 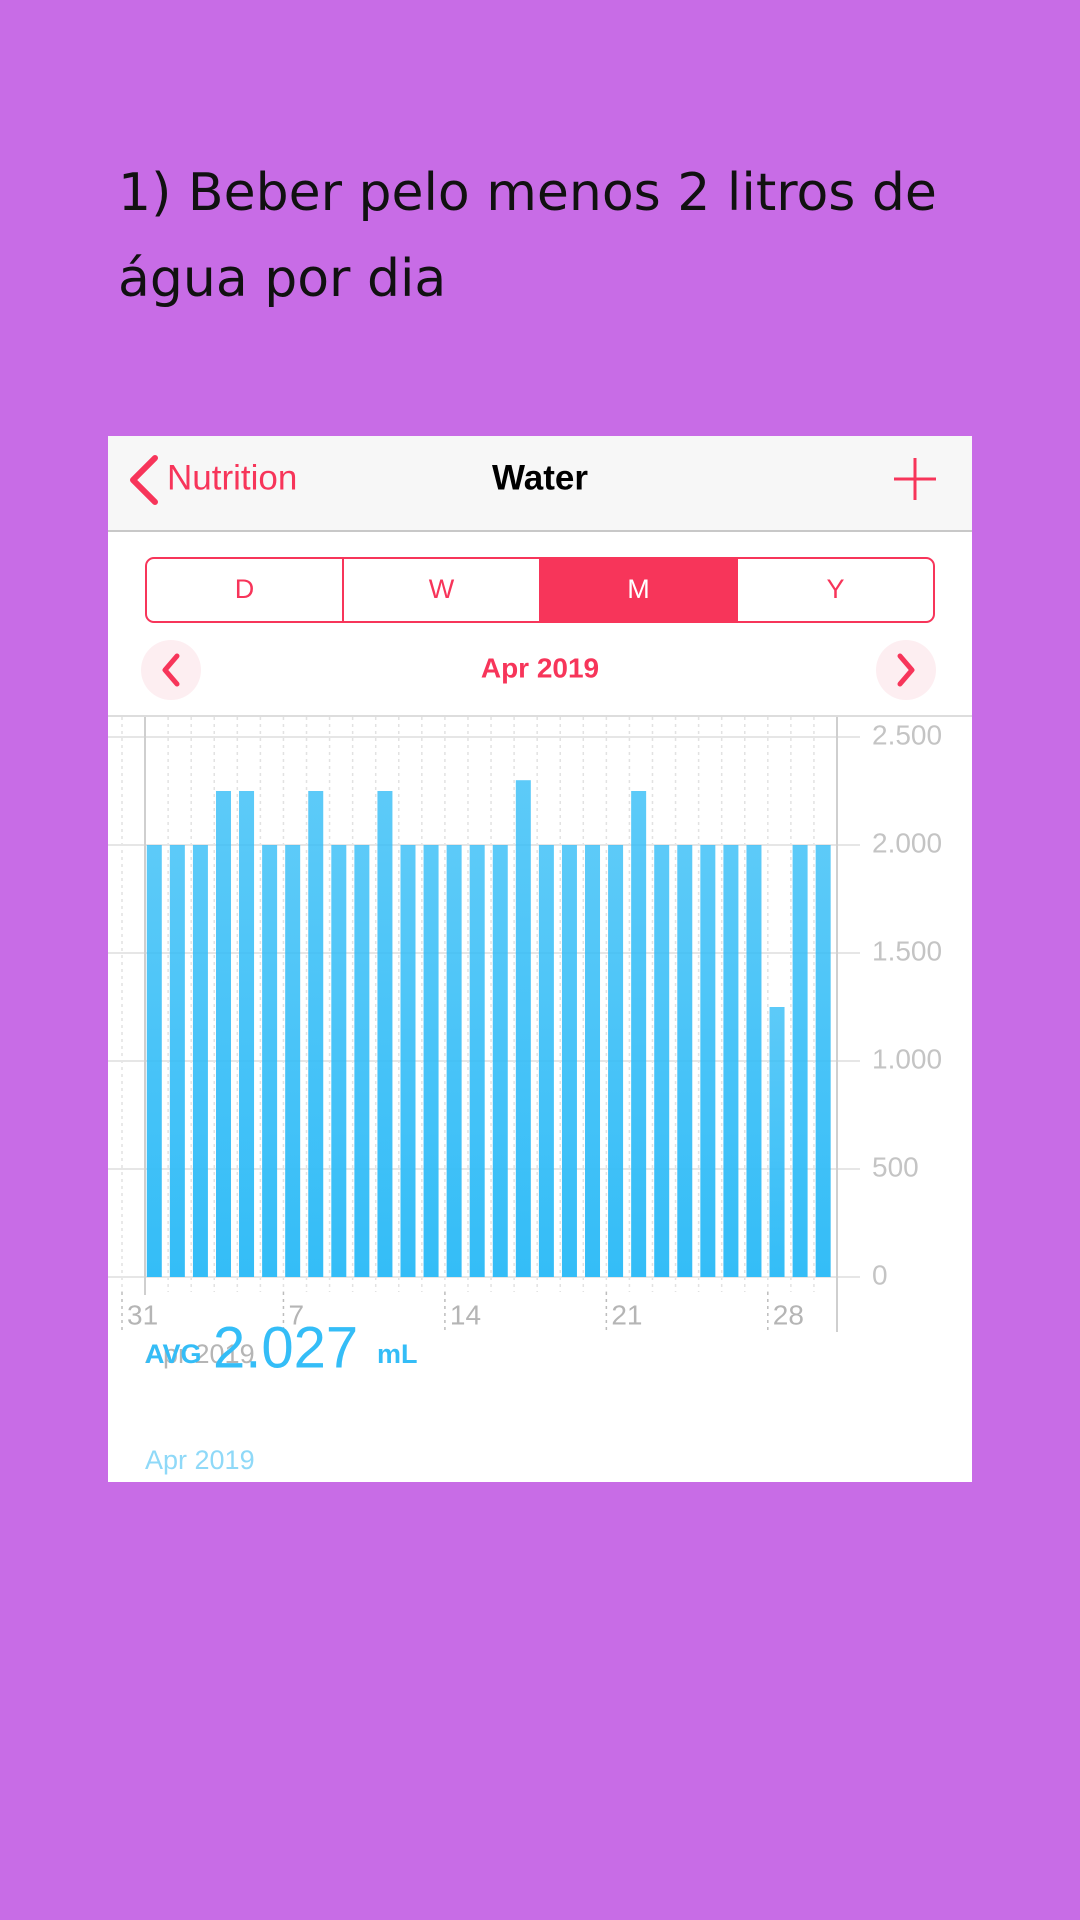 I want to click on back-label: Nutrition, so click(x=232, y=477).